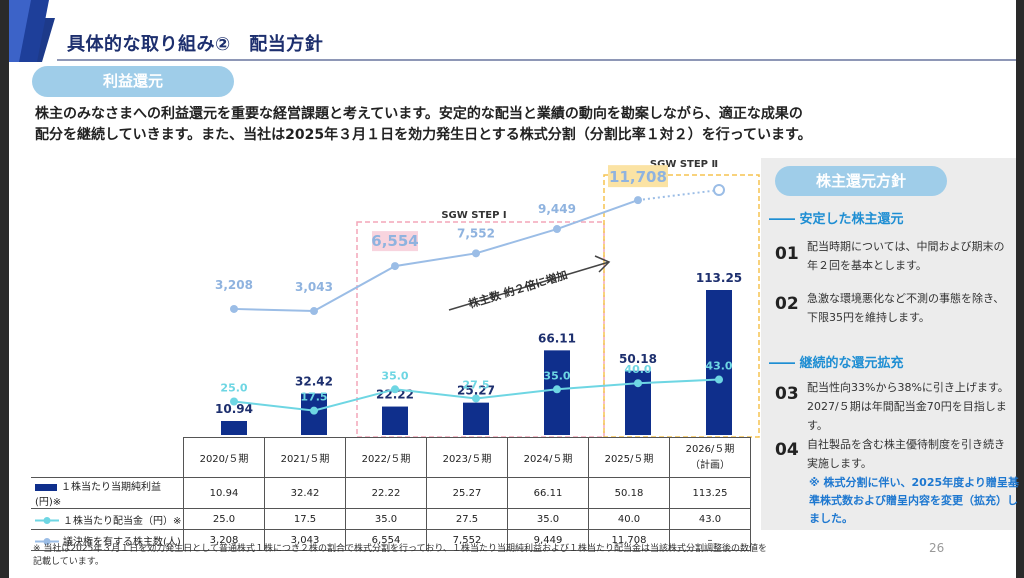  What do you see at coordinates (719, 278) in the screenshot?
I see `bar-label-eps: 113.25` at bounding box center [719, 278].